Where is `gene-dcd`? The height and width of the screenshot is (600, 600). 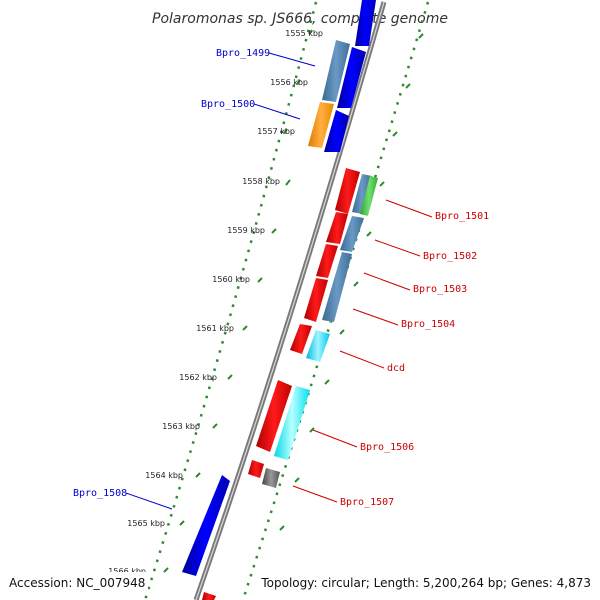
gene-dcd is located at coordinates (318, 346).